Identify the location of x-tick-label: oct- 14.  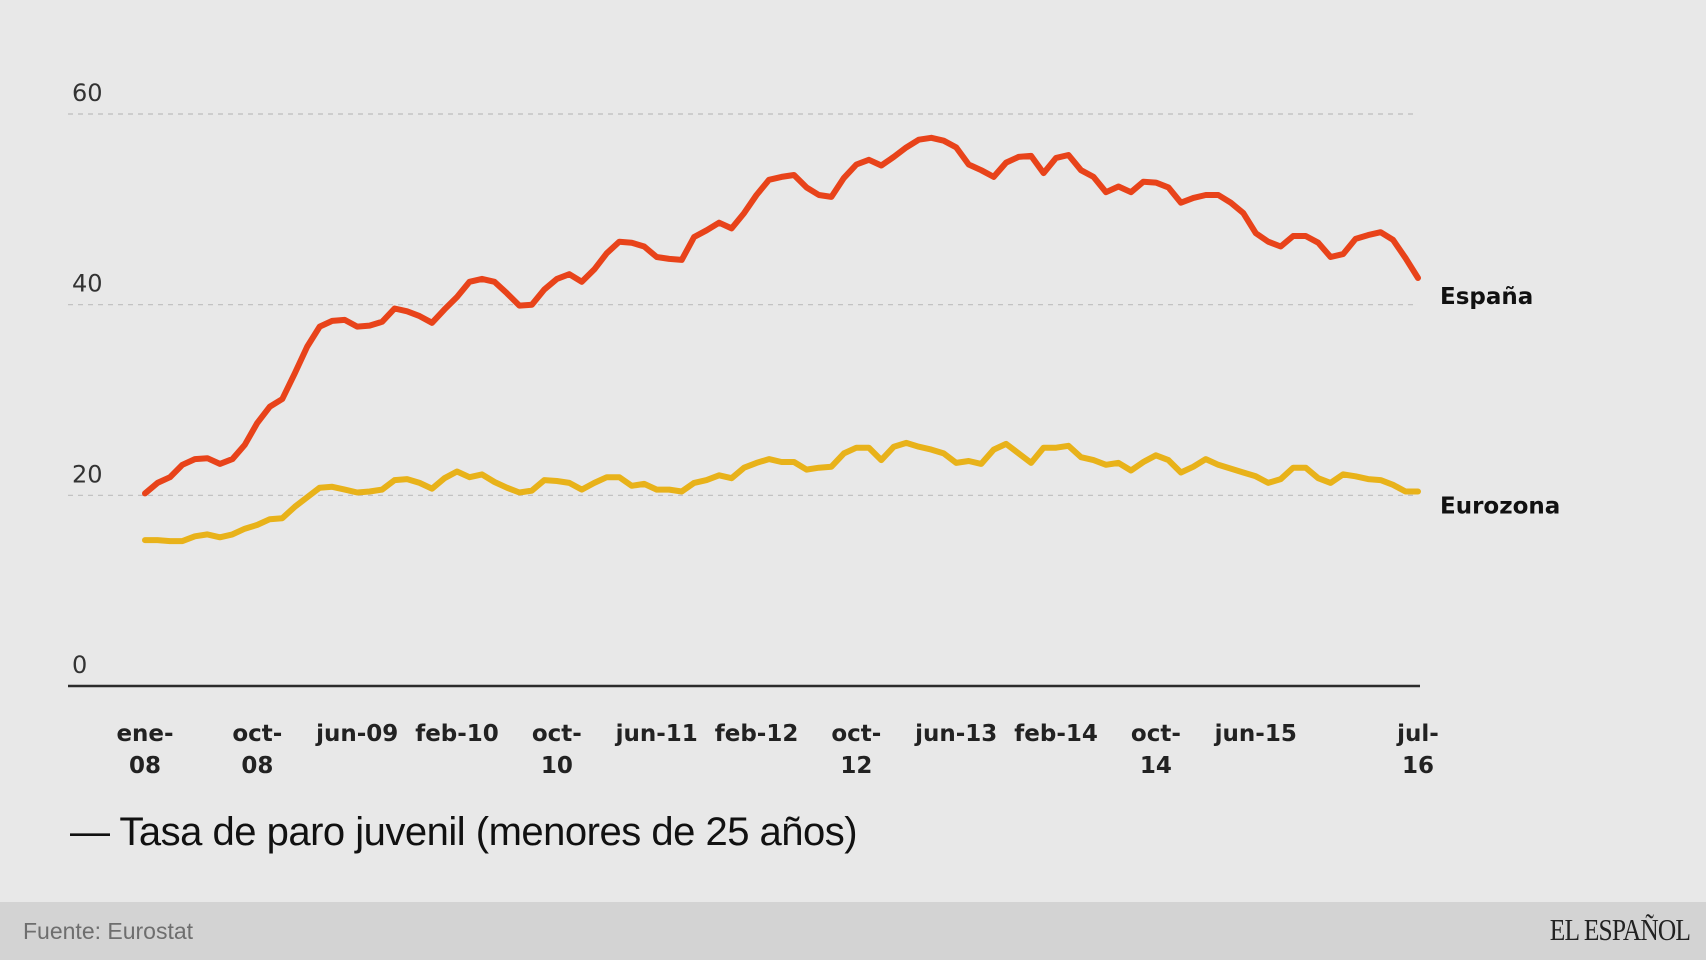
(1156, 750).